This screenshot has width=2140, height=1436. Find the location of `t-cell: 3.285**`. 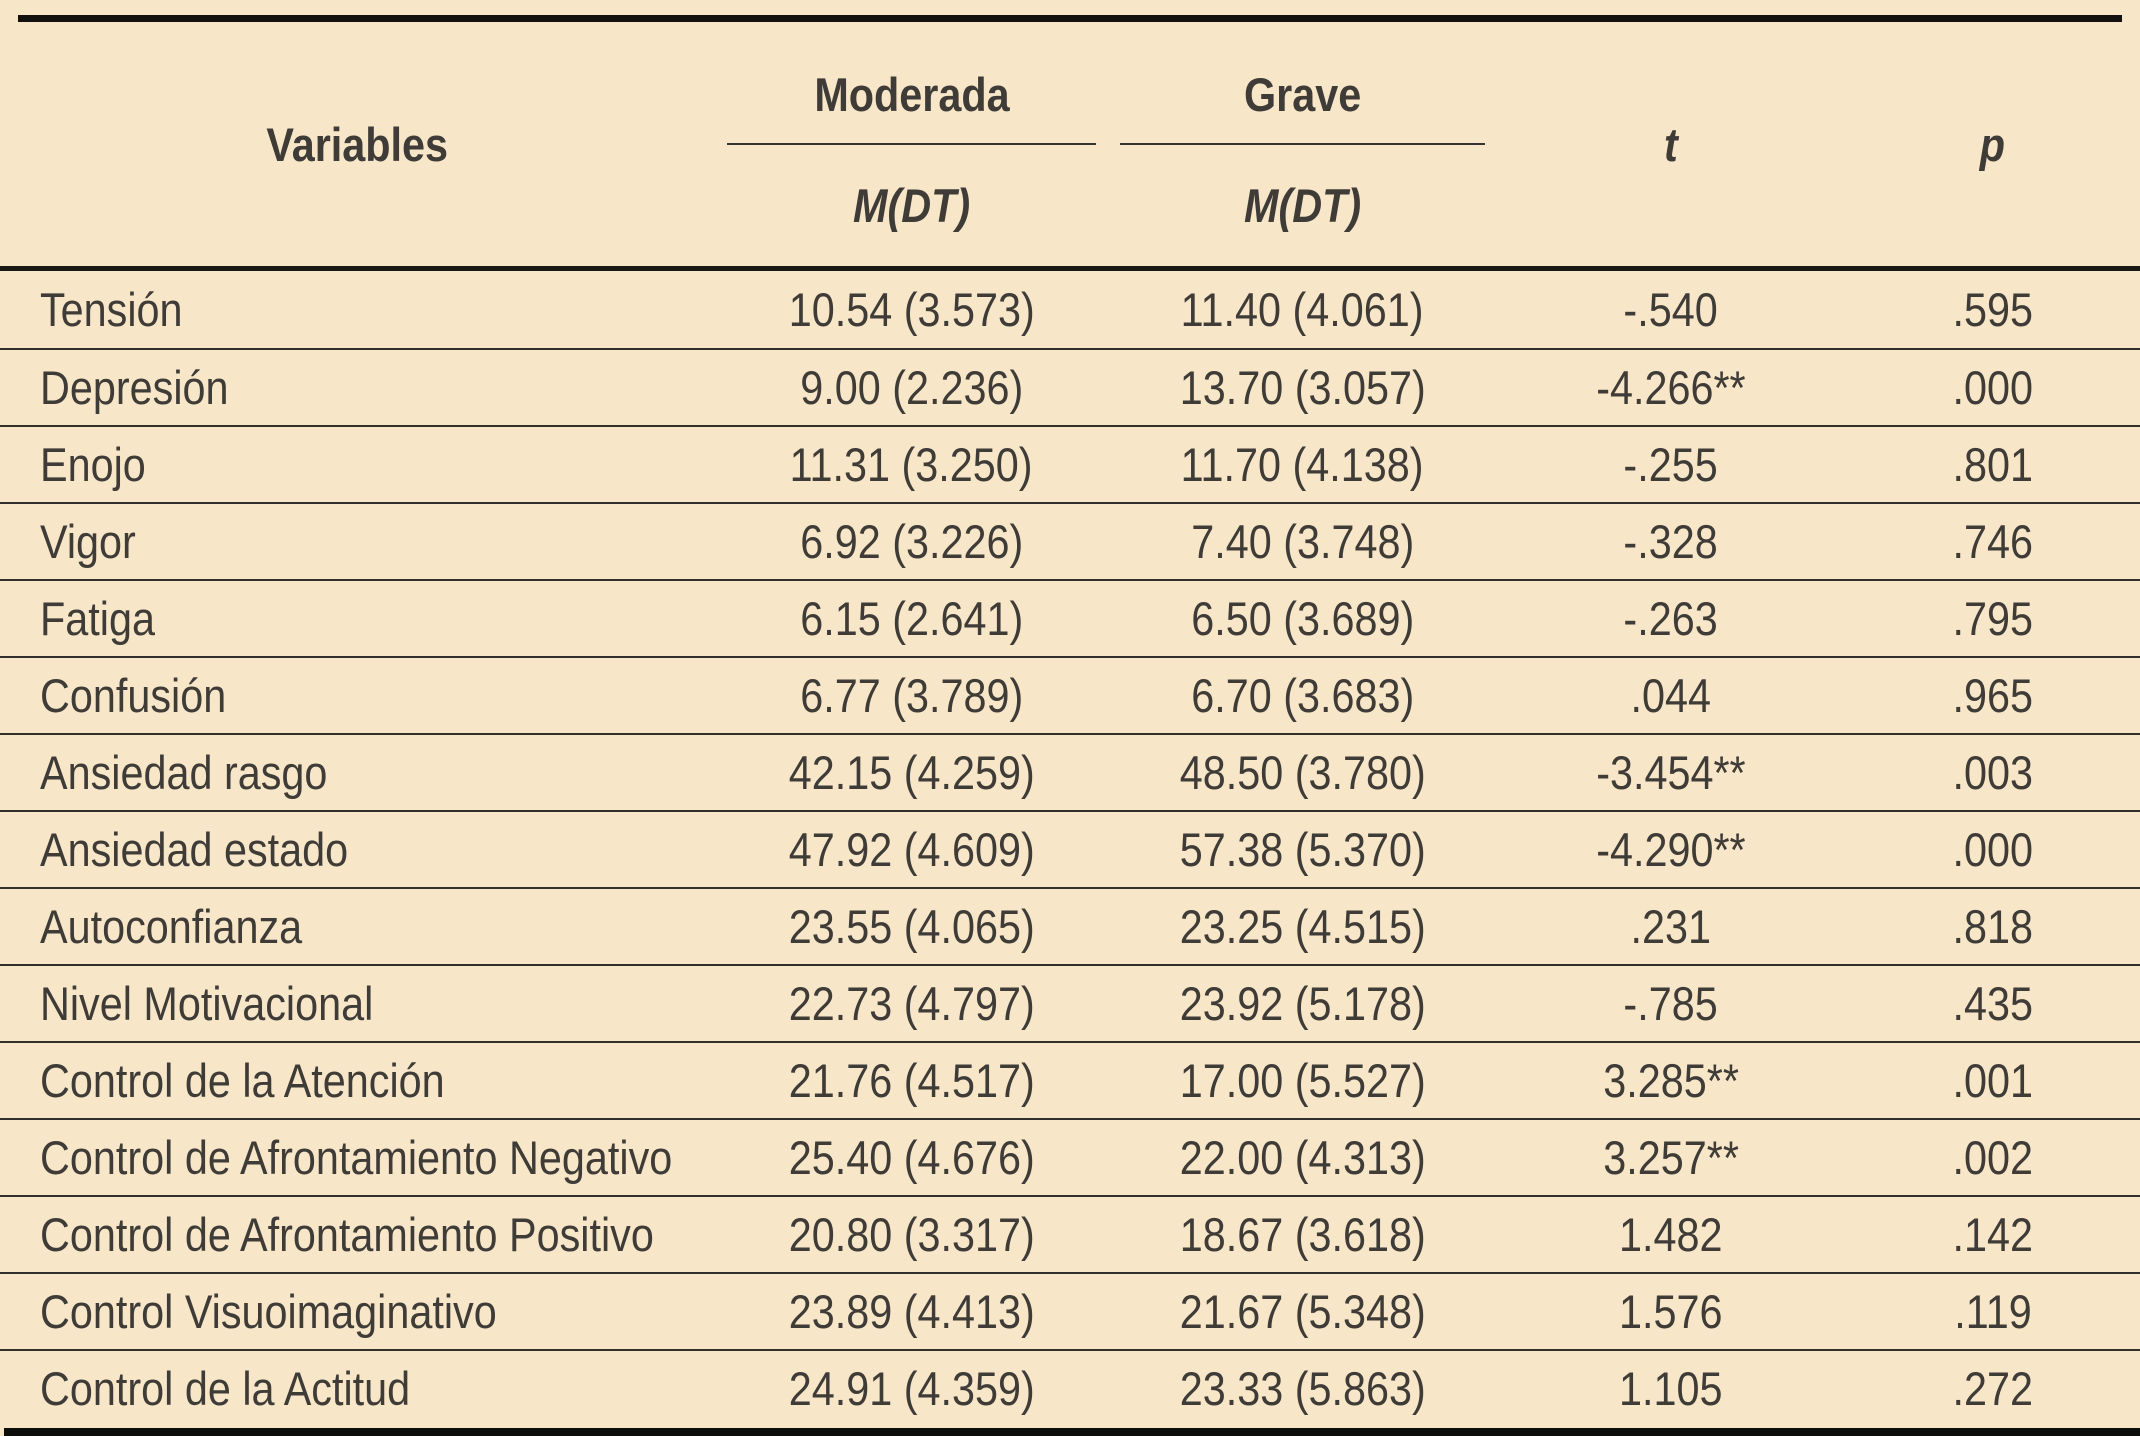

t-cell: 3.285** is located at coordinates (1671, 1080).